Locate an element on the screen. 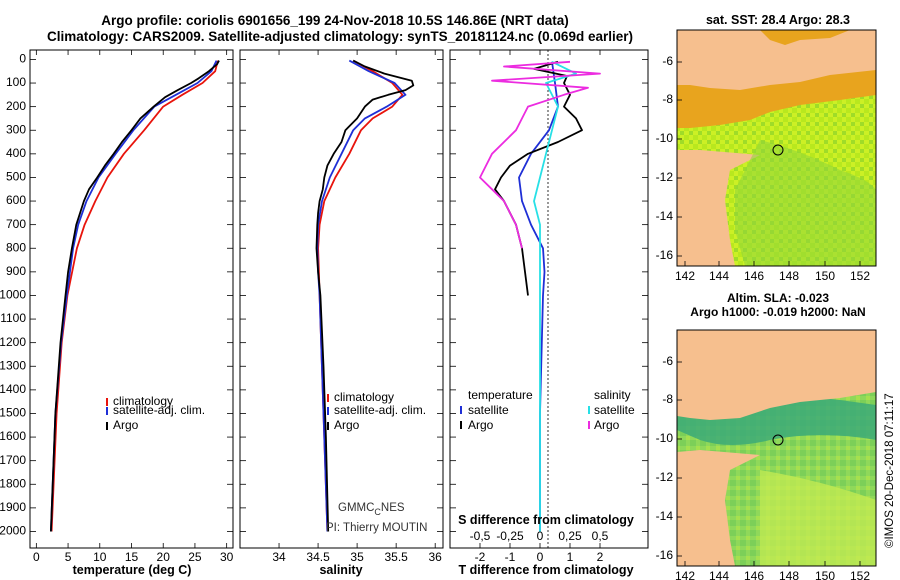  series-line-t-argo is located at coordinates (538, 178).